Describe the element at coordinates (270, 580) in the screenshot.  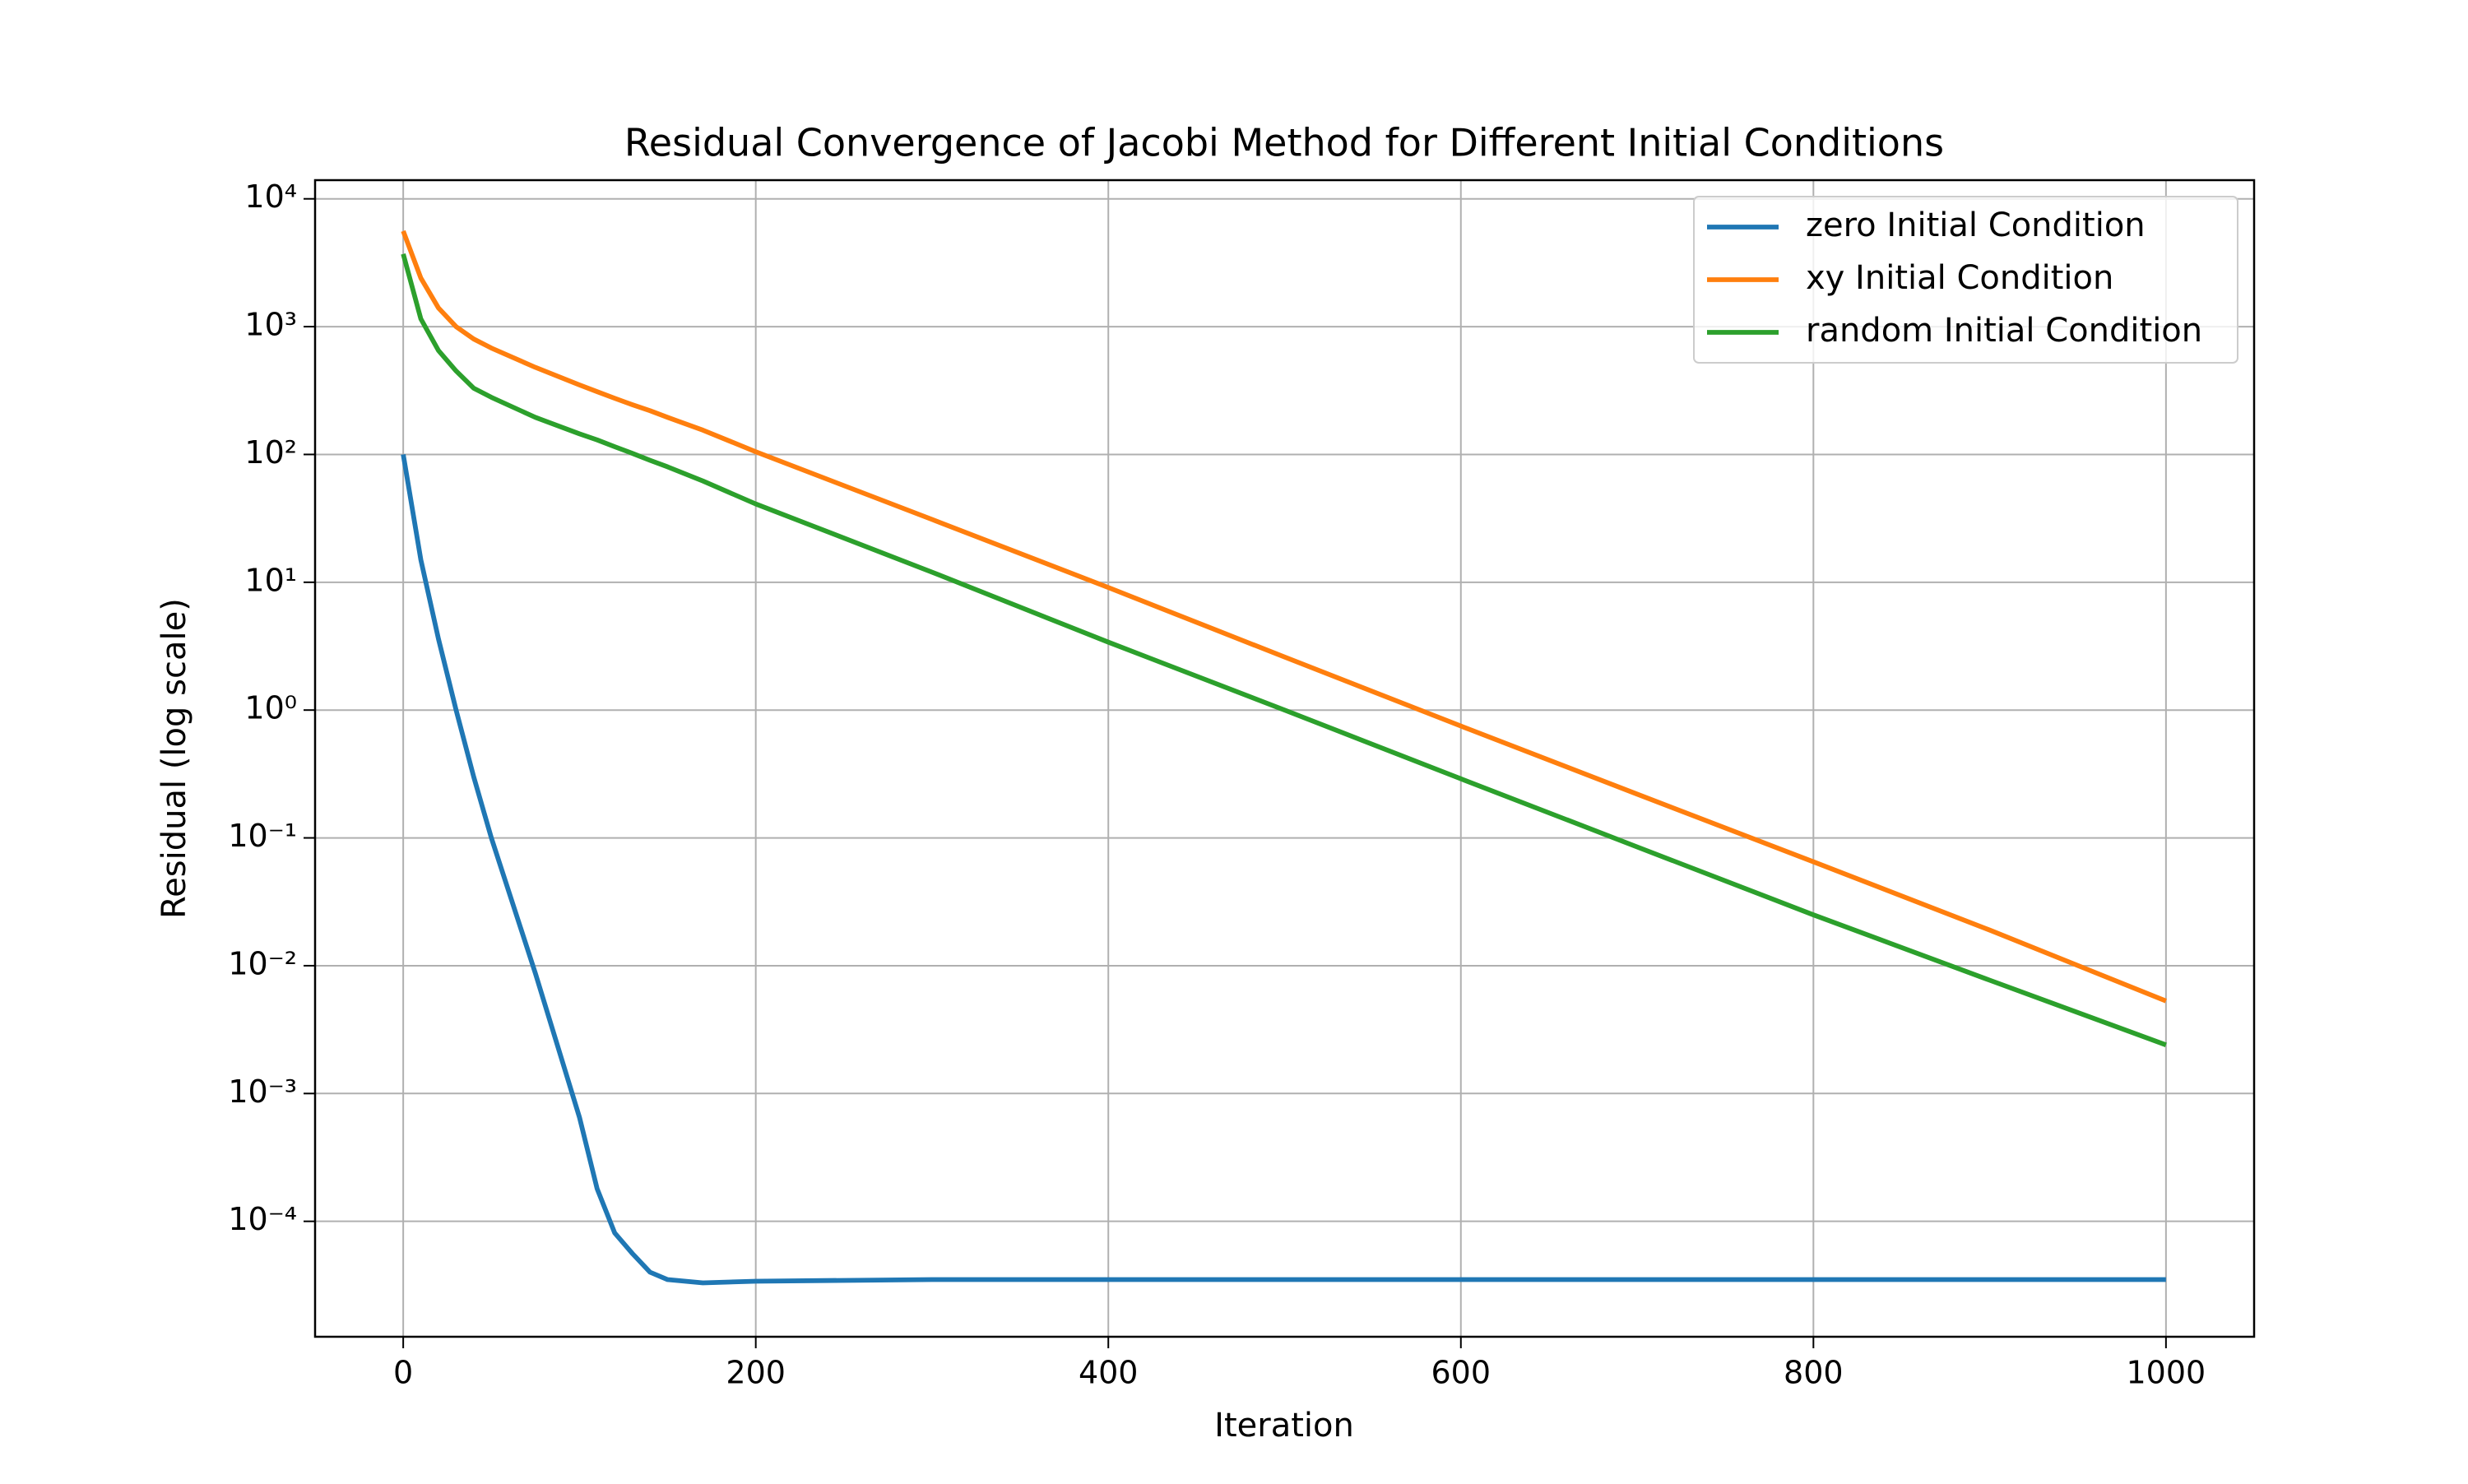
I see `y-tick-label: 10¹` at that location.